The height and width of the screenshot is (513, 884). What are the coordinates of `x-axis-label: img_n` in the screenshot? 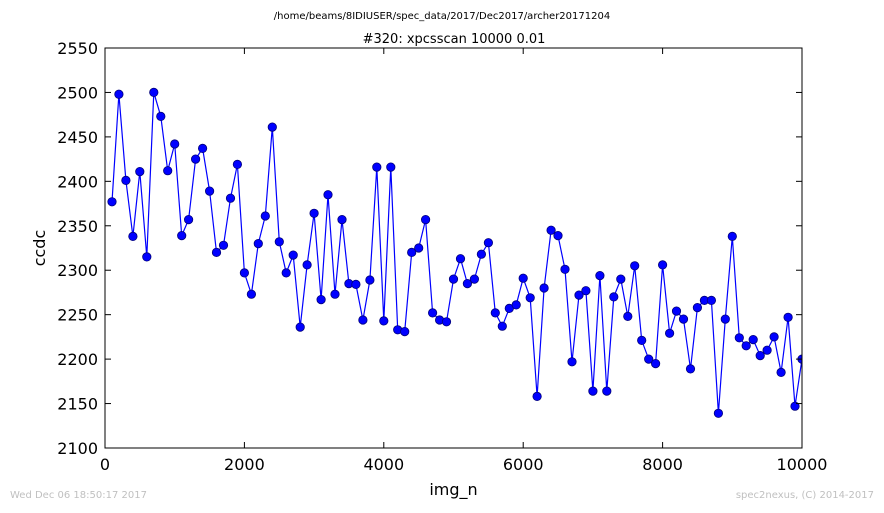 It's located at (453, 490).